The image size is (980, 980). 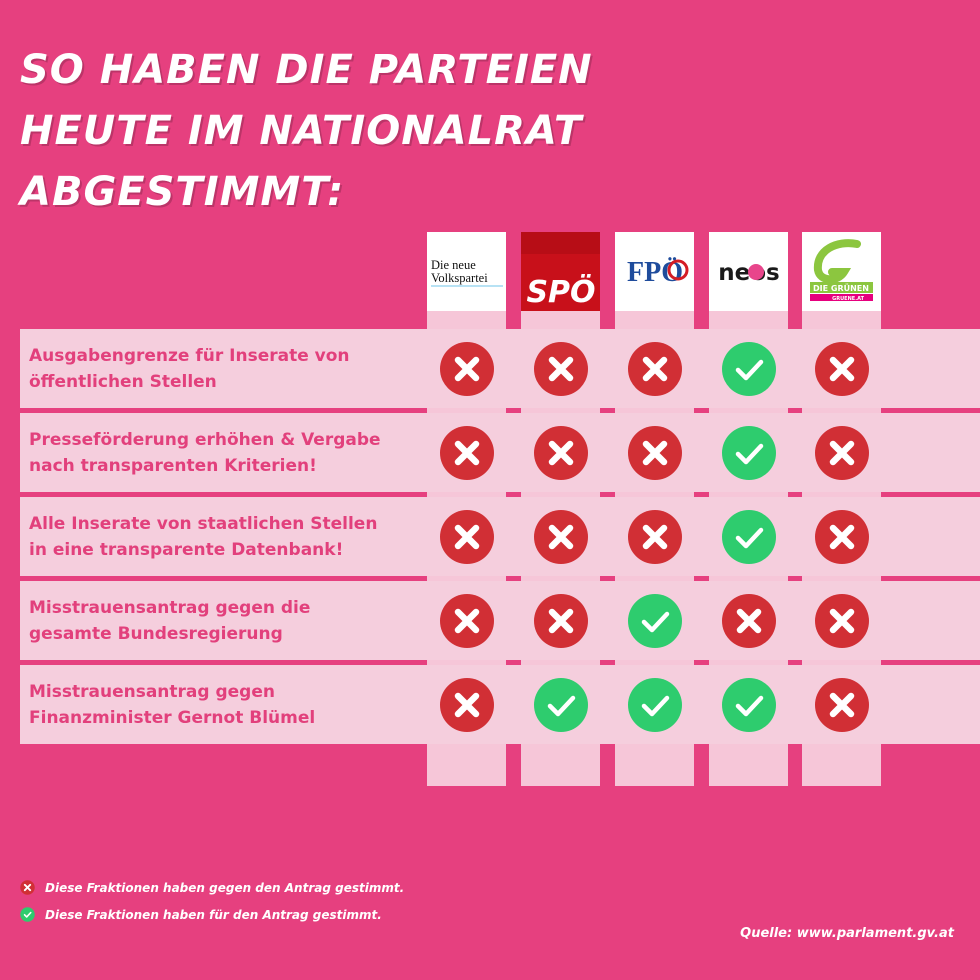 What do you see at coordinates (172, 717) in the screenshot?
I see `motion-label-5-line-2: Finanzminister Gernot Blümel` at bounding box center [172, 717].